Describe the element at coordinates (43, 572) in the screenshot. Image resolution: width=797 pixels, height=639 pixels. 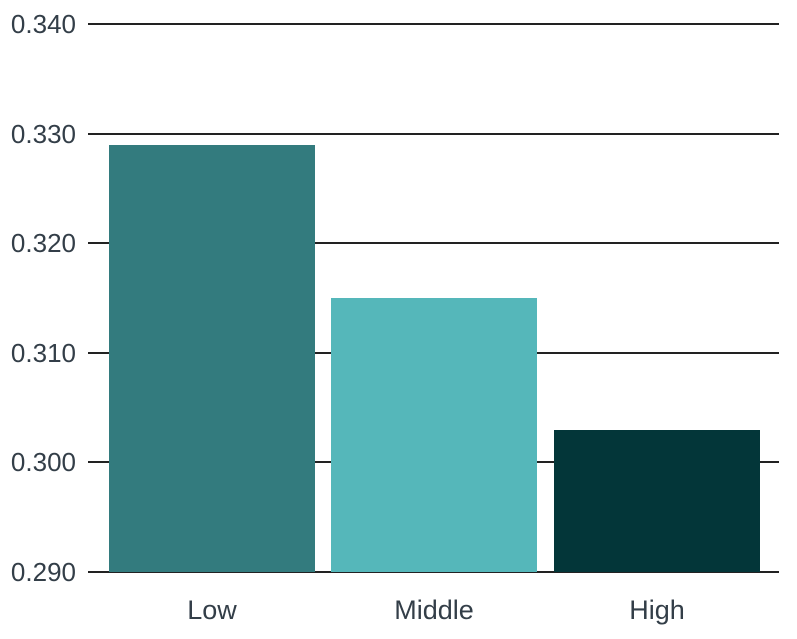
I see `y-axis-tick-label: 0.290` at that location.